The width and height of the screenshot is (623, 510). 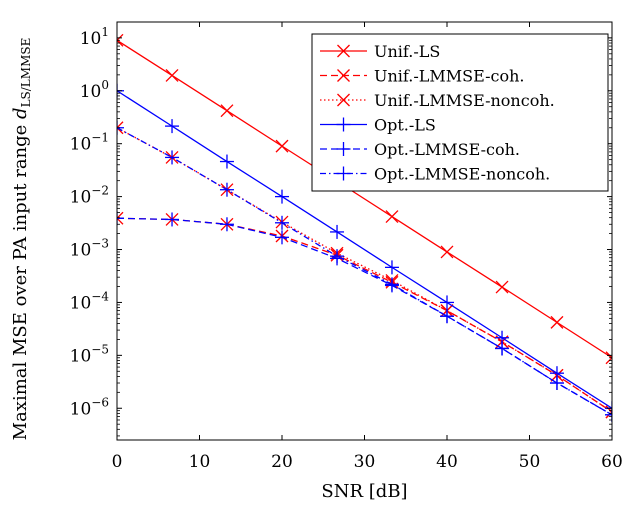 I want to click on y-tick-label: 10⁻², so click(x=89, y=196).